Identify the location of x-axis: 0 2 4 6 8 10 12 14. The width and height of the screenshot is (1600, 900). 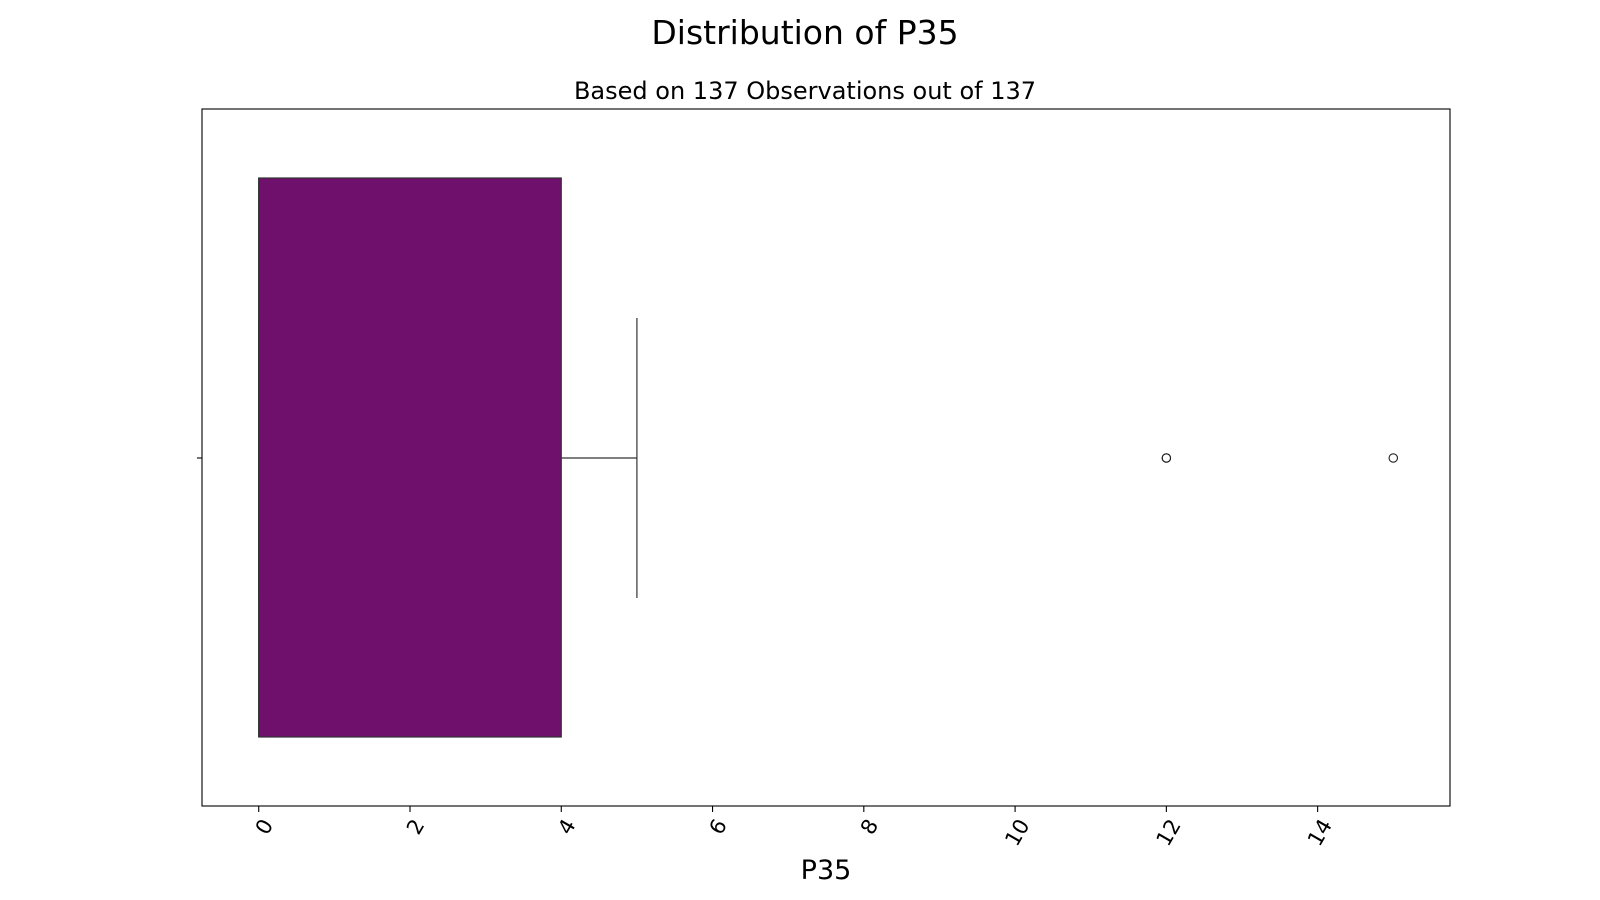
(794, 828).